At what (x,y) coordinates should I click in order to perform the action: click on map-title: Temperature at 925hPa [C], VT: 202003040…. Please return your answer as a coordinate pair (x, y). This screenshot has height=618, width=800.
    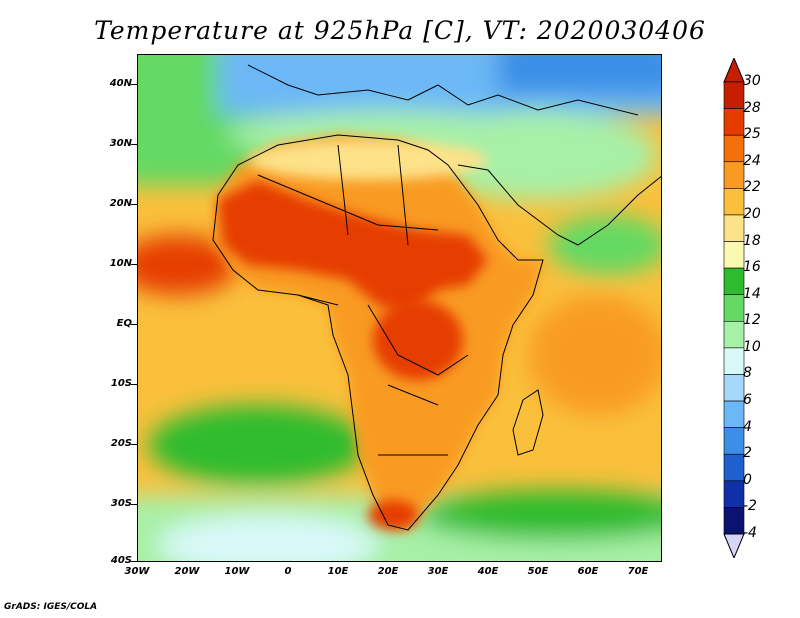
    Looking at the image, I should click on (400, 30).